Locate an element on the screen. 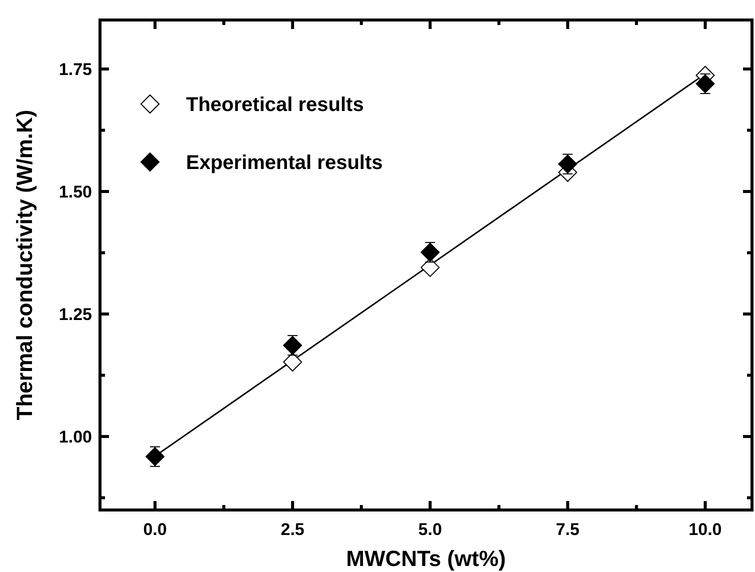 This screenshot has height=572, width=755. y-tick-label: 1.25 is located at coordinates (75, 314).